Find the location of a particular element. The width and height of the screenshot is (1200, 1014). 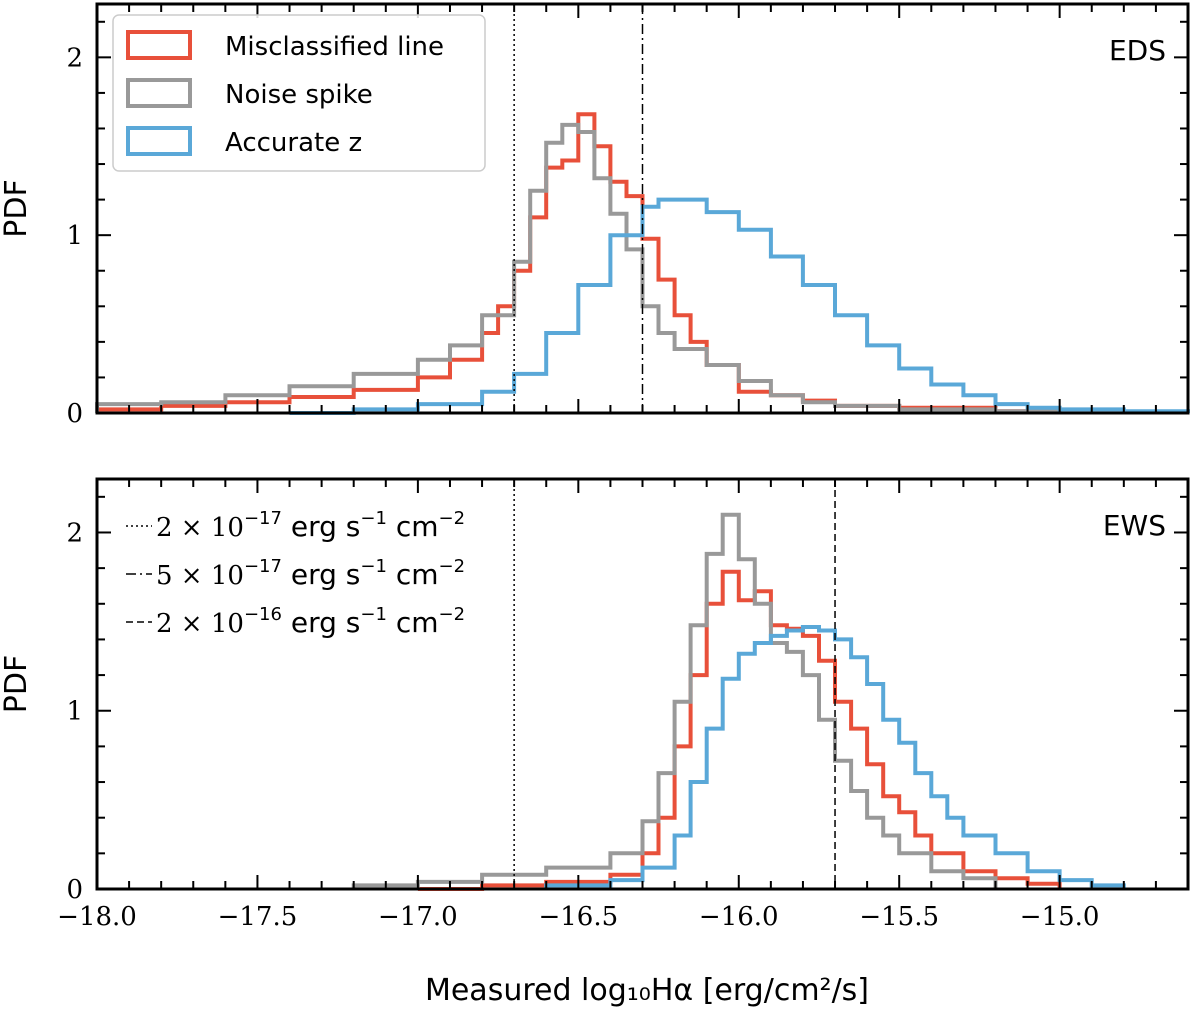

legend-box is located at coordinates (299, 93).